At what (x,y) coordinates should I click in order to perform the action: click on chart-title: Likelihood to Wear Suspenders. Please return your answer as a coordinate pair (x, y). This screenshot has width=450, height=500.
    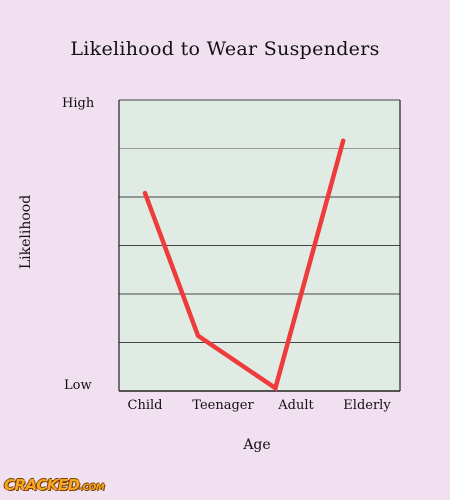
    Looking at the image, I should click on (225, 49).